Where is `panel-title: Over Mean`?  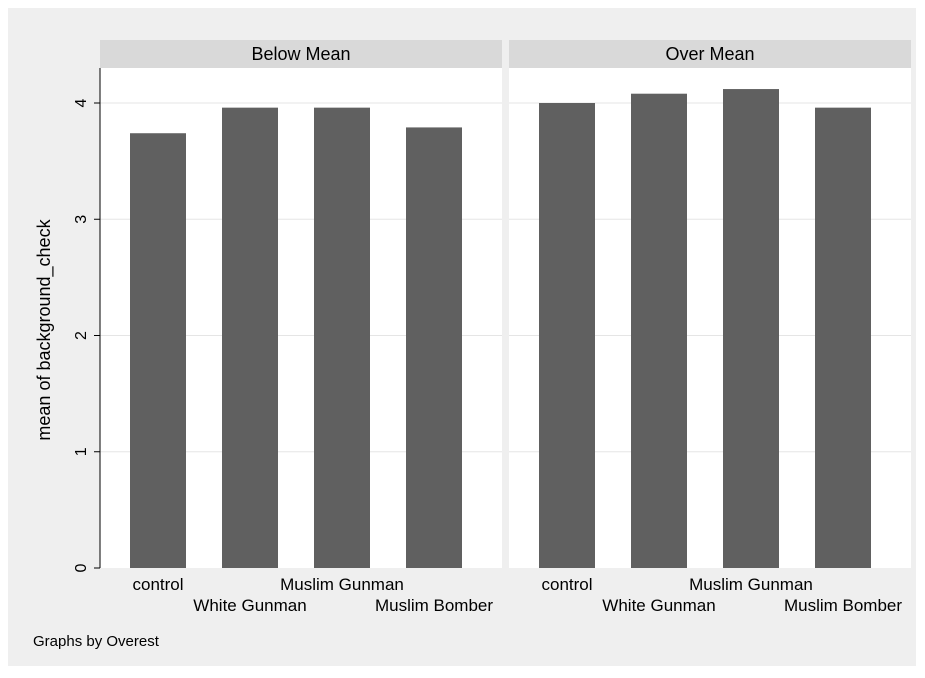
panel-title: Over Mean is located at coordinates (709, 54).